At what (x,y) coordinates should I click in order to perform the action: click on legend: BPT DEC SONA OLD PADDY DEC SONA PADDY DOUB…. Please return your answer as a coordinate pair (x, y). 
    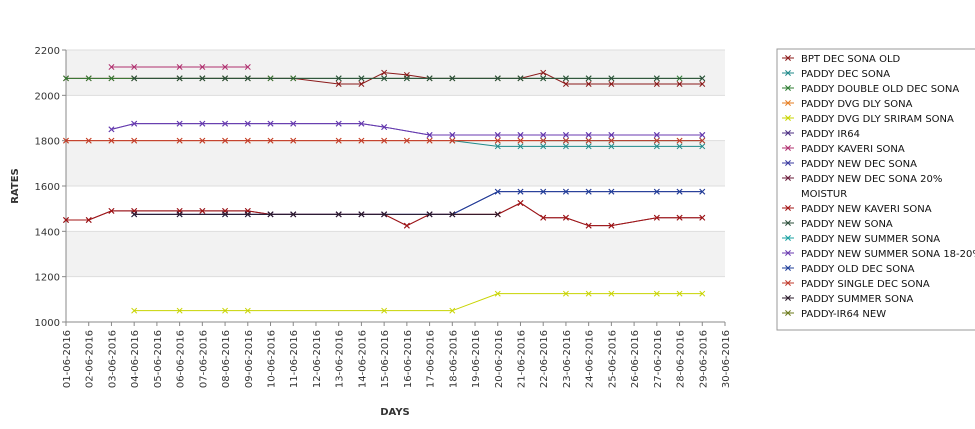
    Looking at the image, I should click on (875, 189).